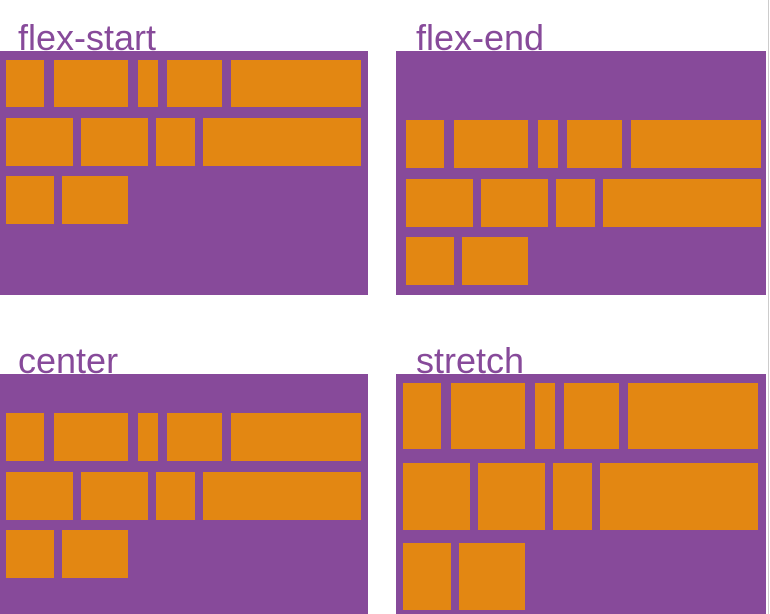 Image resolution: width=770 pixels, height=614 pixels. Describe the element at coordinates (480, 37) in the screenshot. I see `panel-label: flex-end` at that location.